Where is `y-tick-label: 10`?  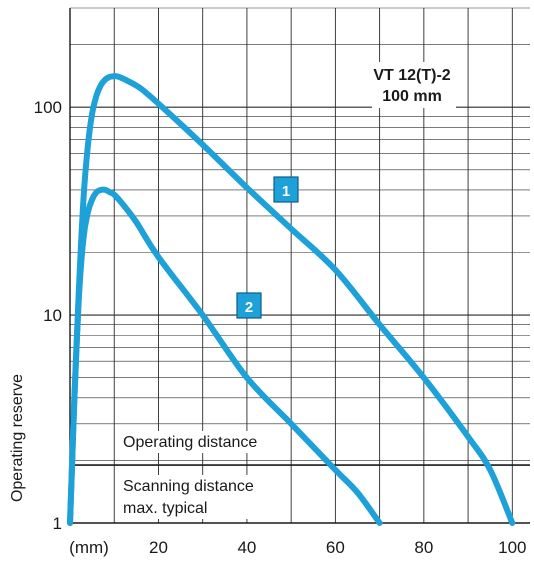
y-tick-label: 10 is located at coordinates (52, 315).